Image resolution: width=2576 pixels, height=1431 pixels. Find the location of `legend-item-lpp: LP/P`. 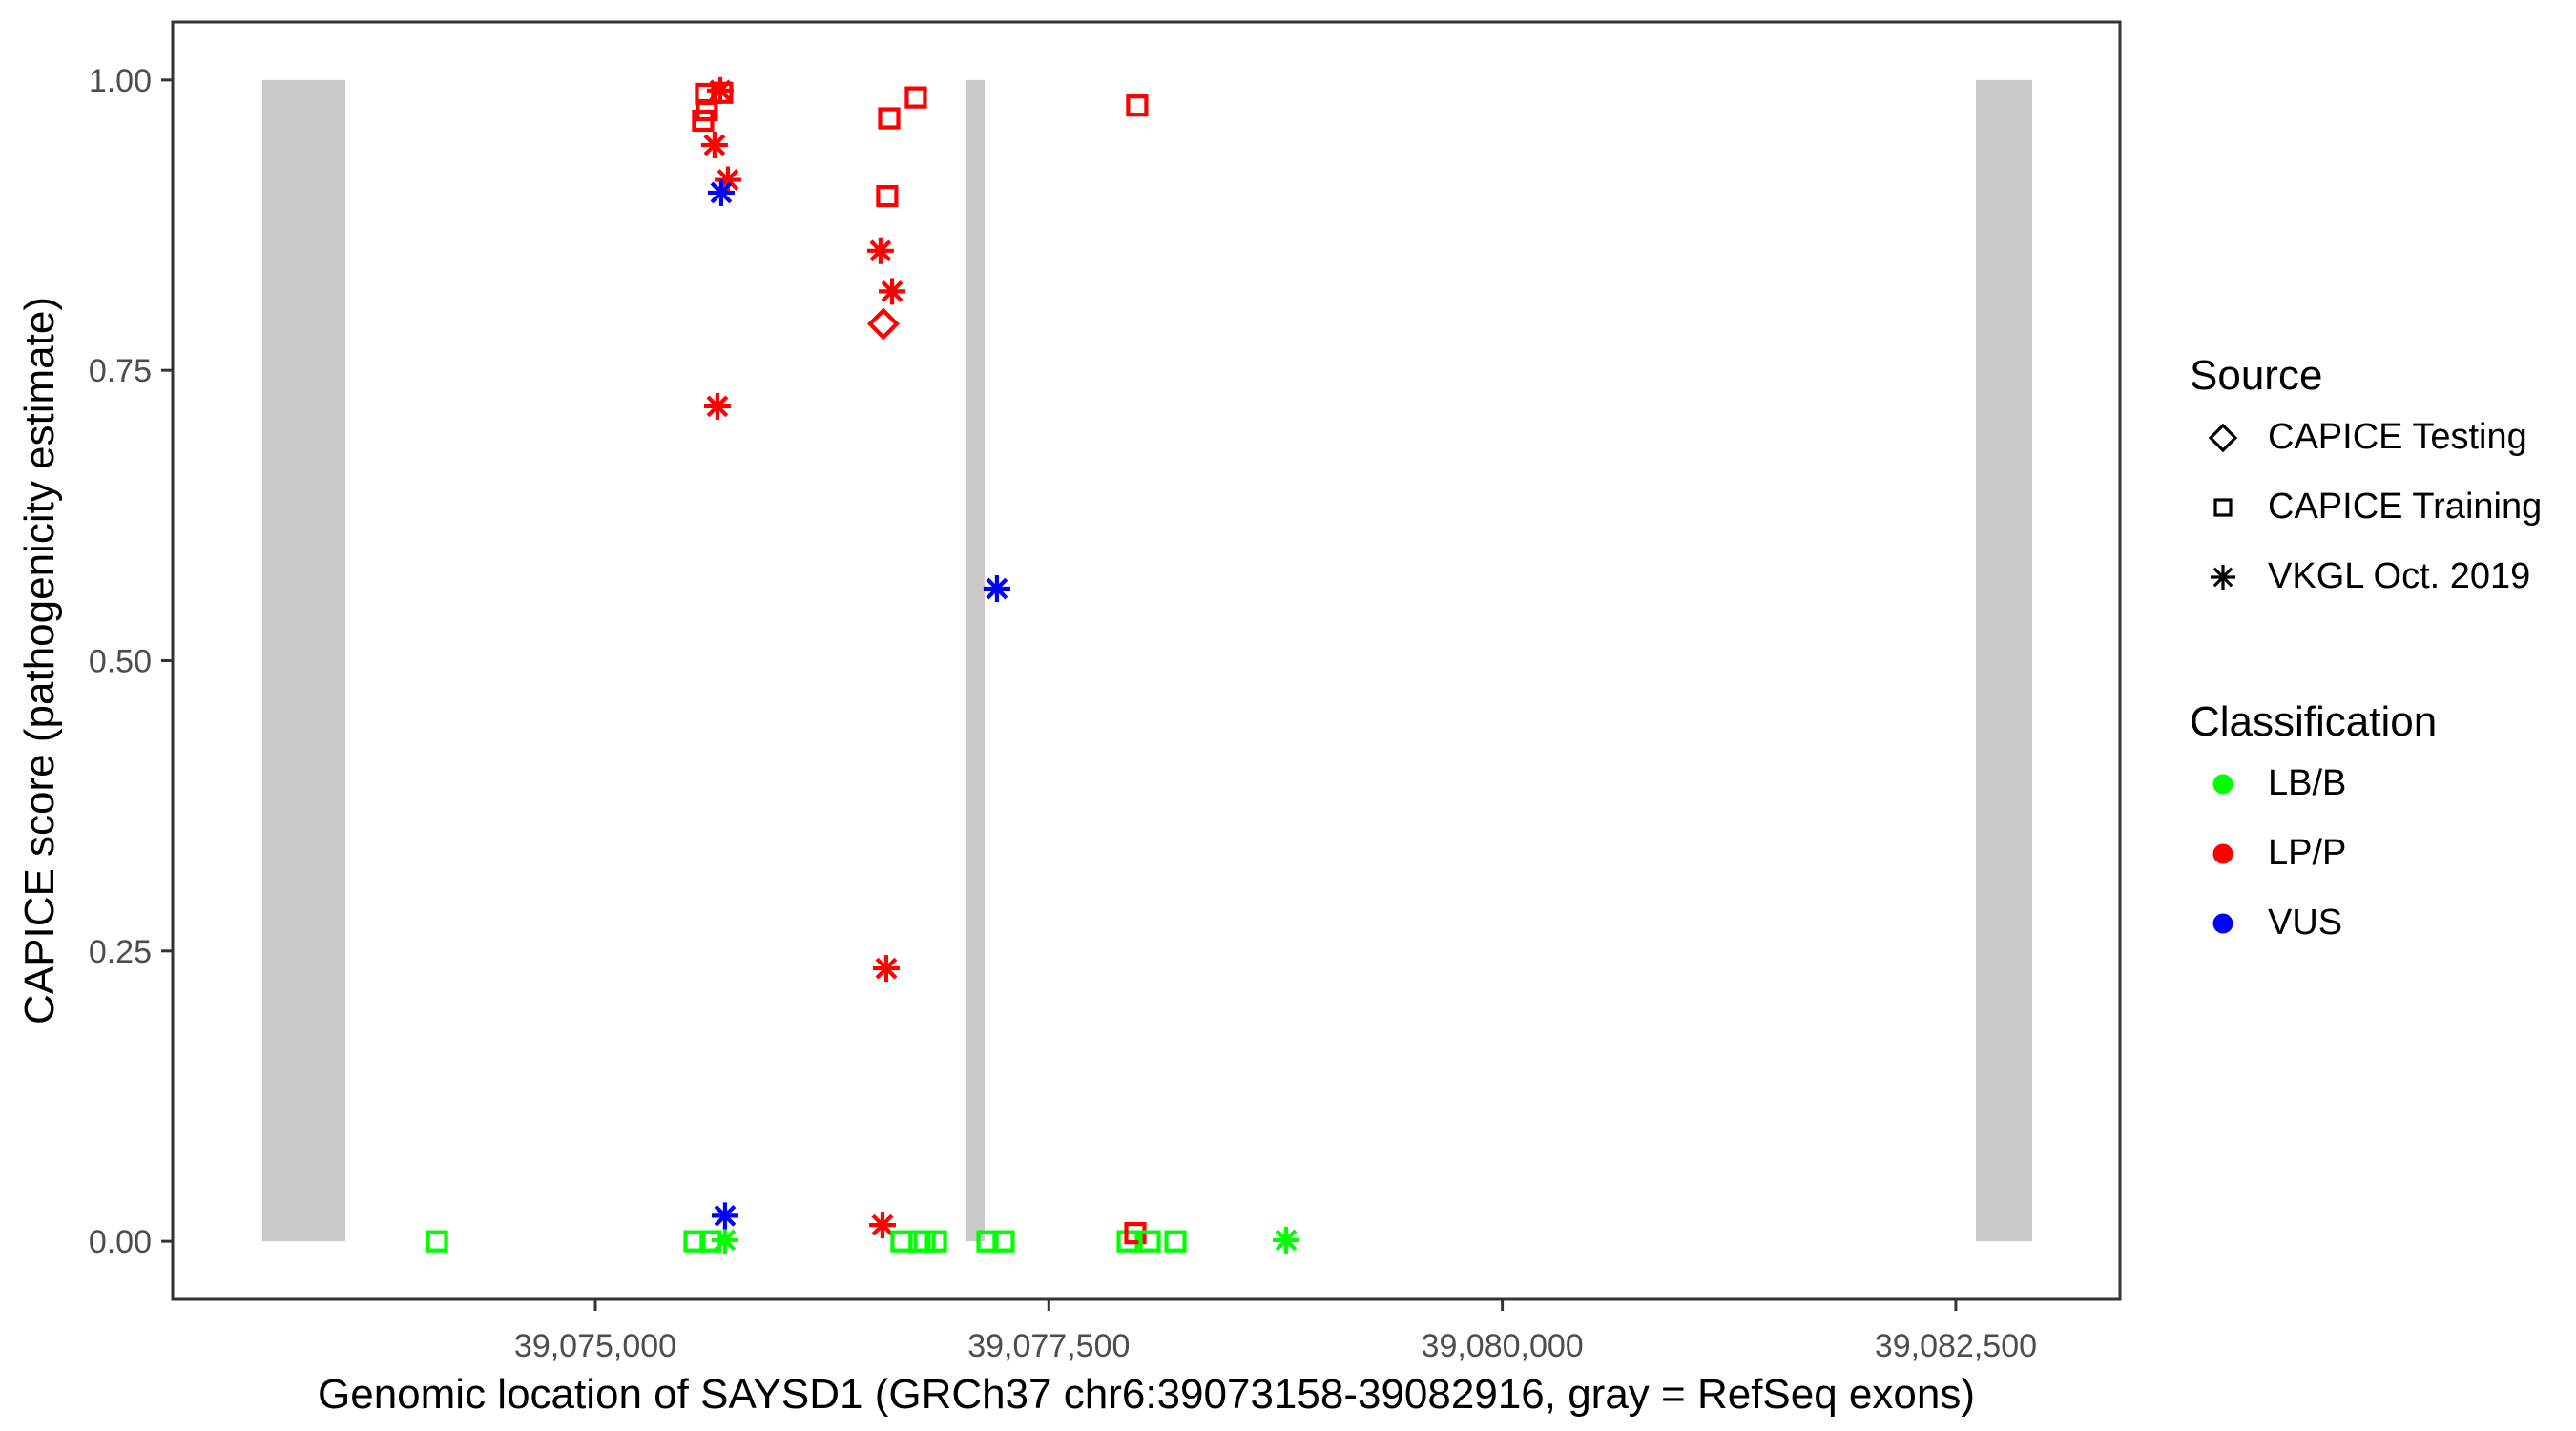

legend-item-lpp: LP/P is located at coordinates (2306, 853).